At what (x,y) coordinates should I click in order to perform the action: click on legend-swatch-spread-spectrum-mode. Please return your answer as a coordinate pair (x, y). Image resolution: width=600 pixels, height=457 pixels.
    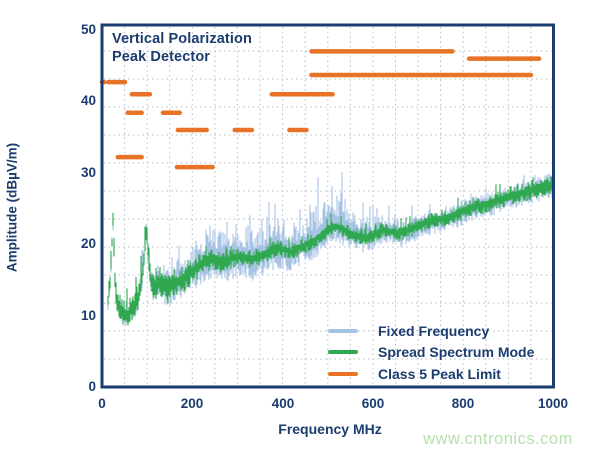
    Looking at the image, I should click on (343, 352).